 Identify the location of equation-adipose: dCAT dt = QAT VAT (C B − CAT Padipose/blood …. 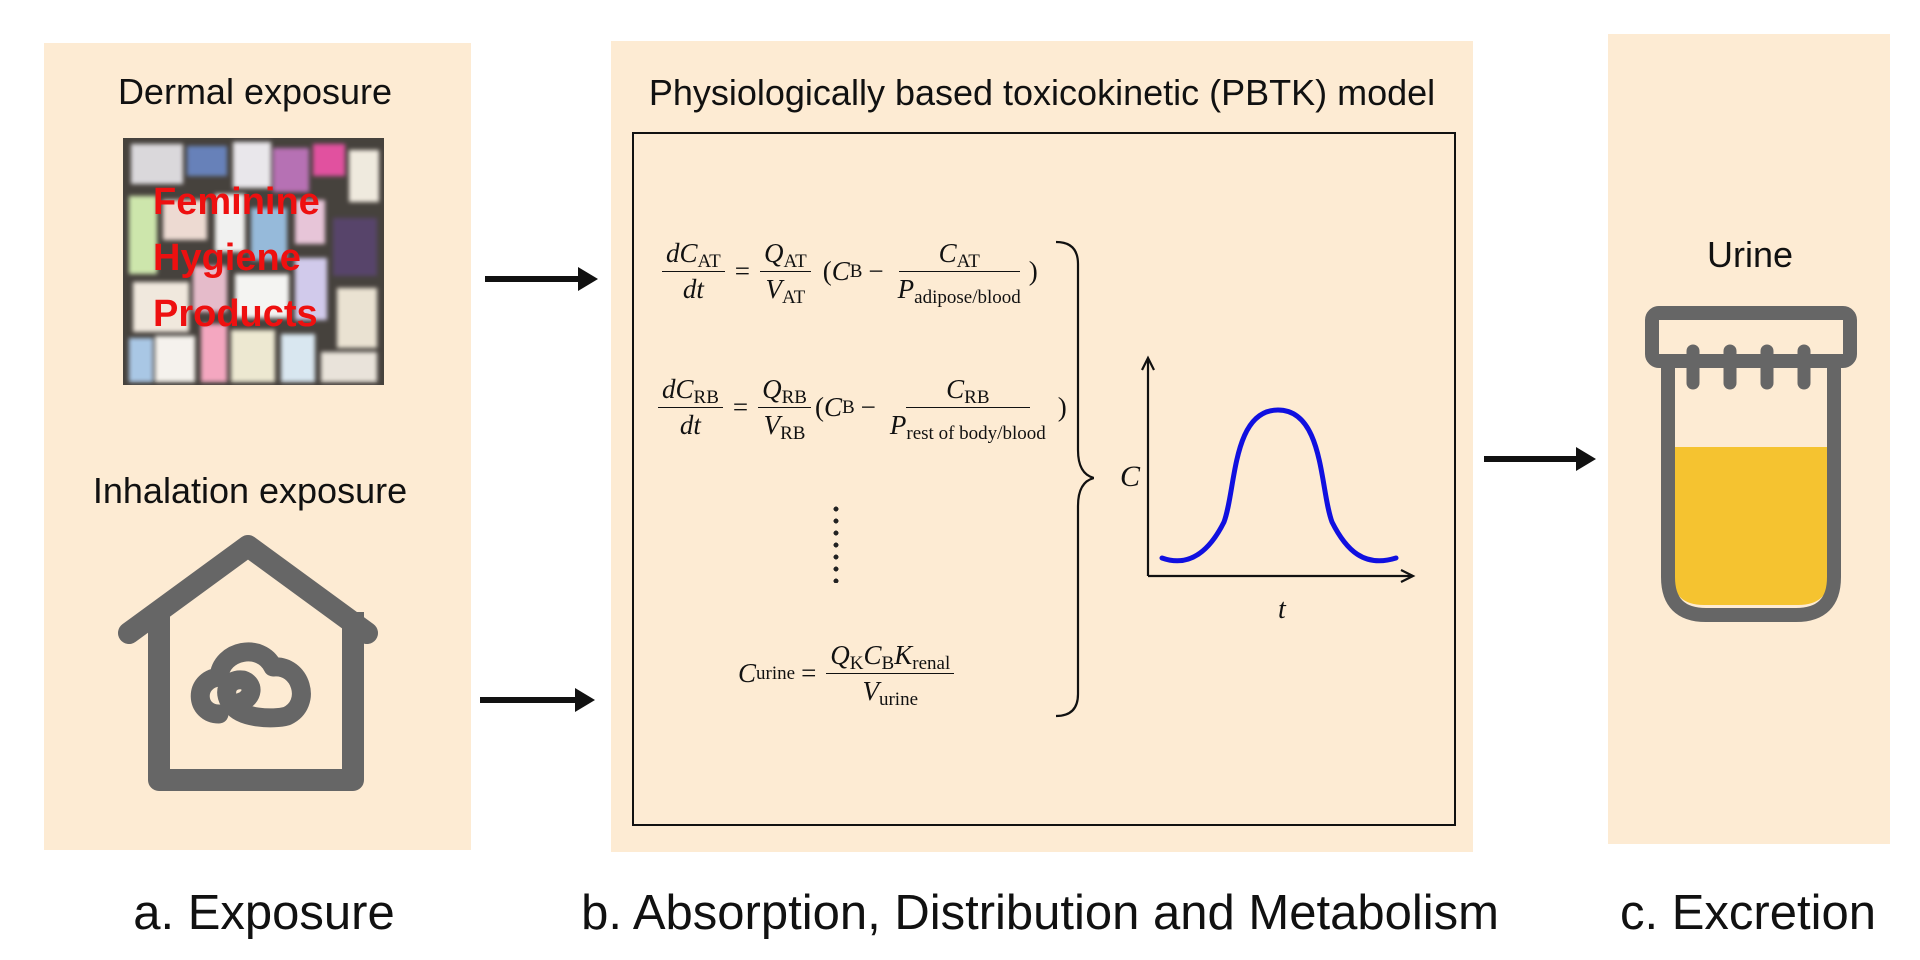
(848, 272).